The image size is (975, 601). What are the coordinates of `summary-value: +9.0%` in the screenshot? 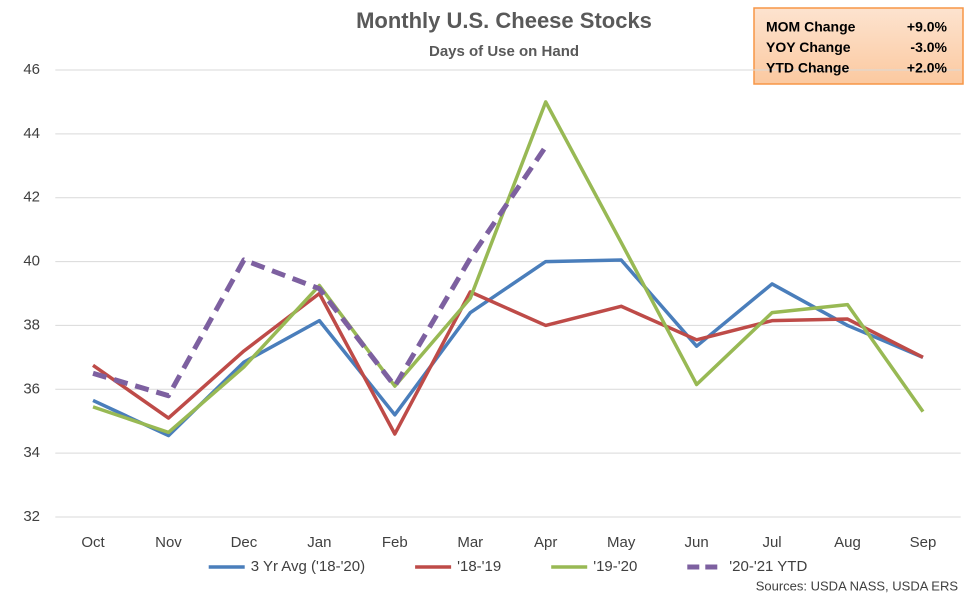 It's located at (927, 27).